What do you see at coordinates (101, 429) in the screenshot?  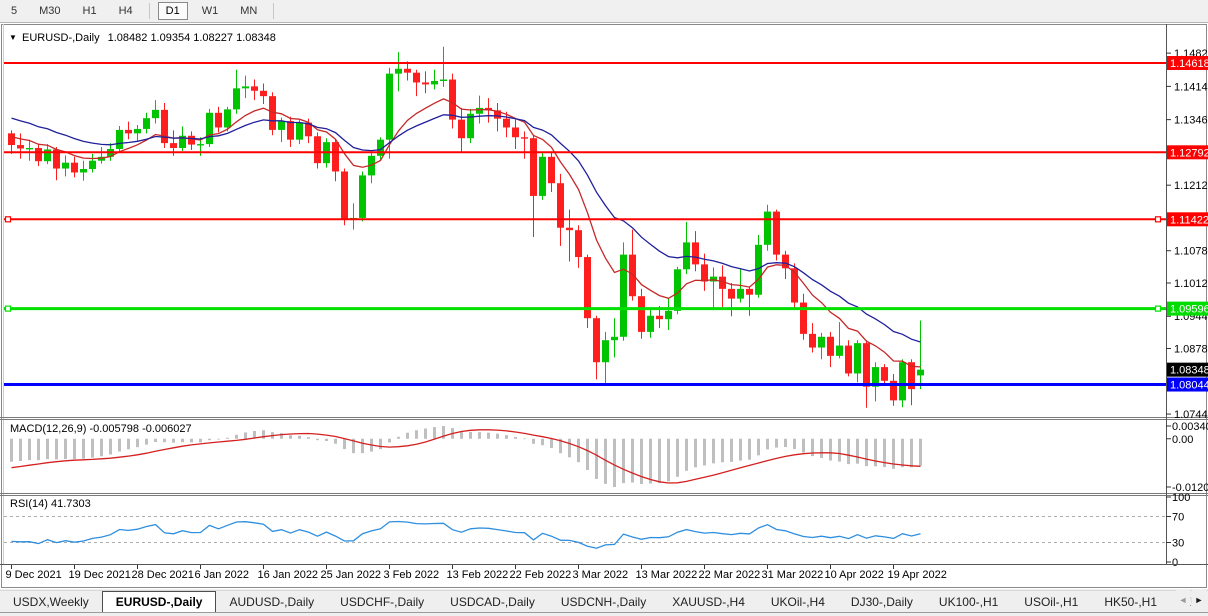 I see `macd-label: MACD(12,26,9) -0.005798 -0.006027` at bounding box center [101, 429].